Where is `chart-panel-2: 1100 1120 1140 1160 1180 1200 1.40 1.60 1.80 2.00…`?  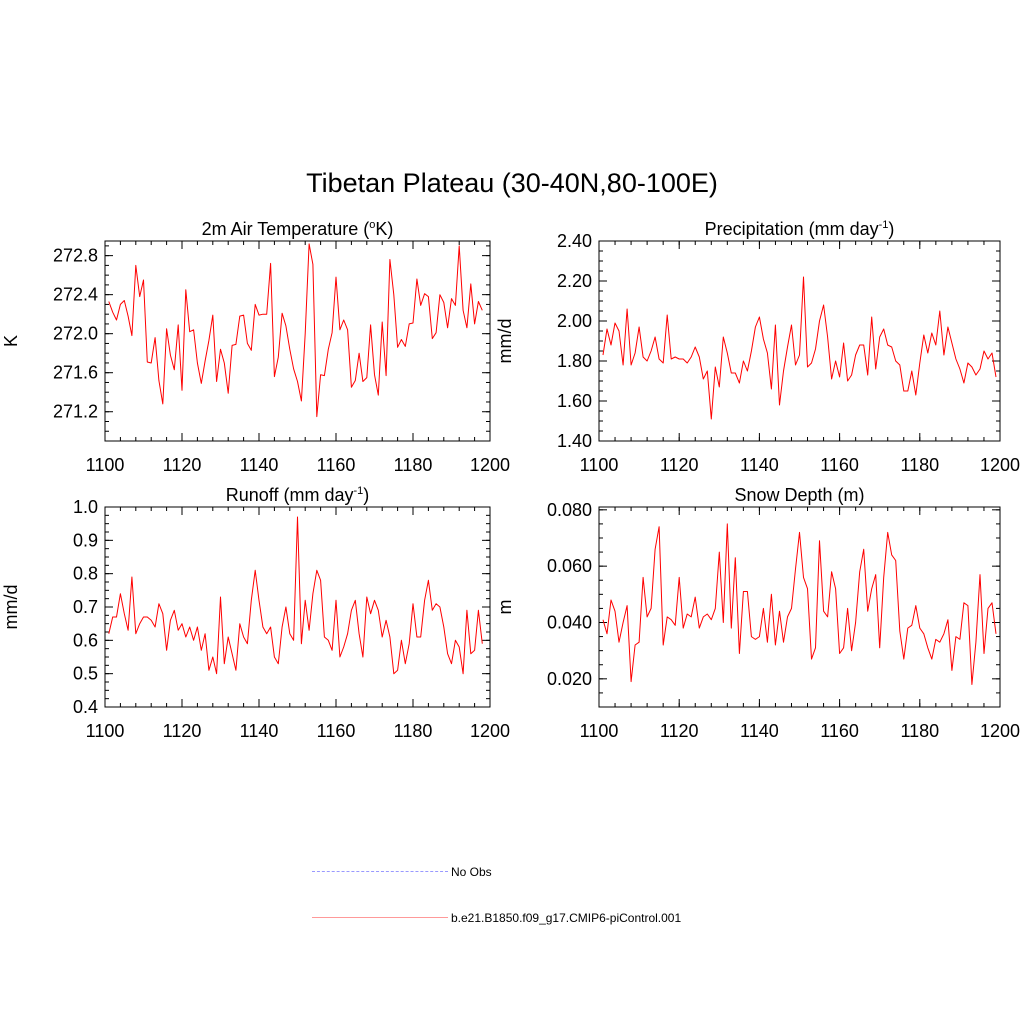
chart-panel-2: 1100 1120 1140 1160 1180 1200 1.40 1.60 1.80 2.00… is located at coordinates (757, 347).